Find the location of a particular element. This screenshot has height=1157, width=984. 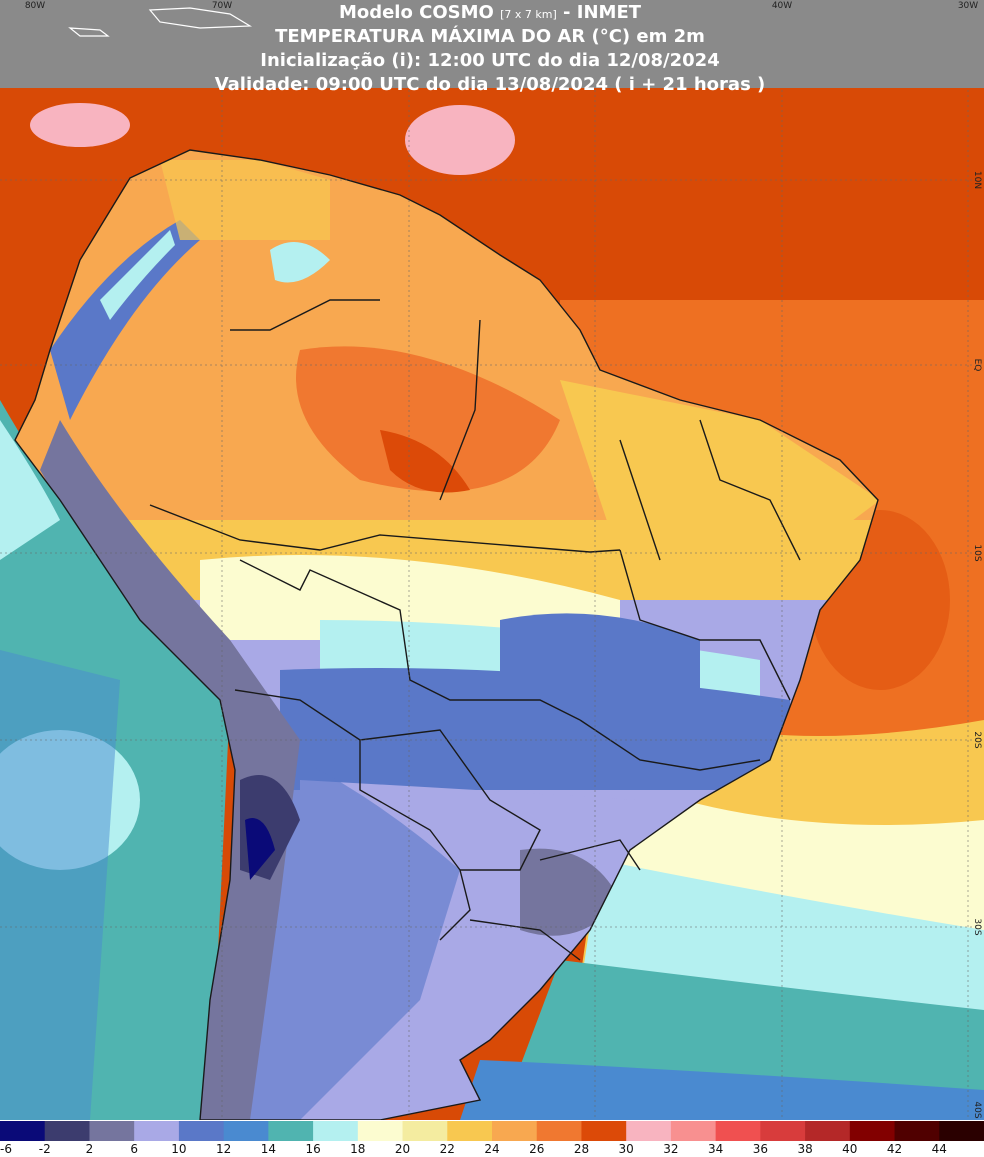

latitude-label: 20S is located at coordinates (977, 739).